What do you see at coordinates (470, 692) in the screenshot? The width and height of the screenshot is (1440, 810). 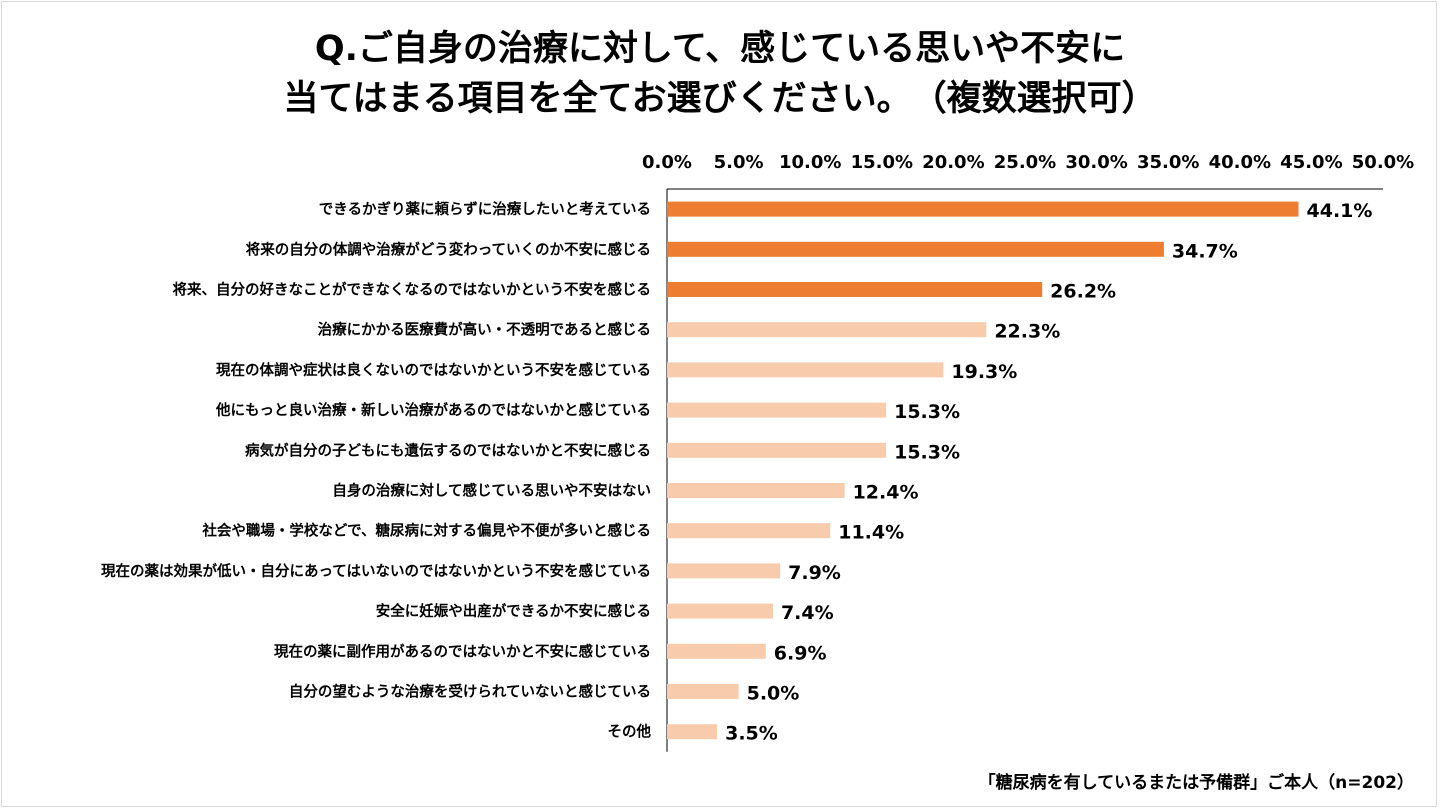 I see `category-label: 自分の望むような治療を受けられていないと感じている` at bounding box center [470, 692].